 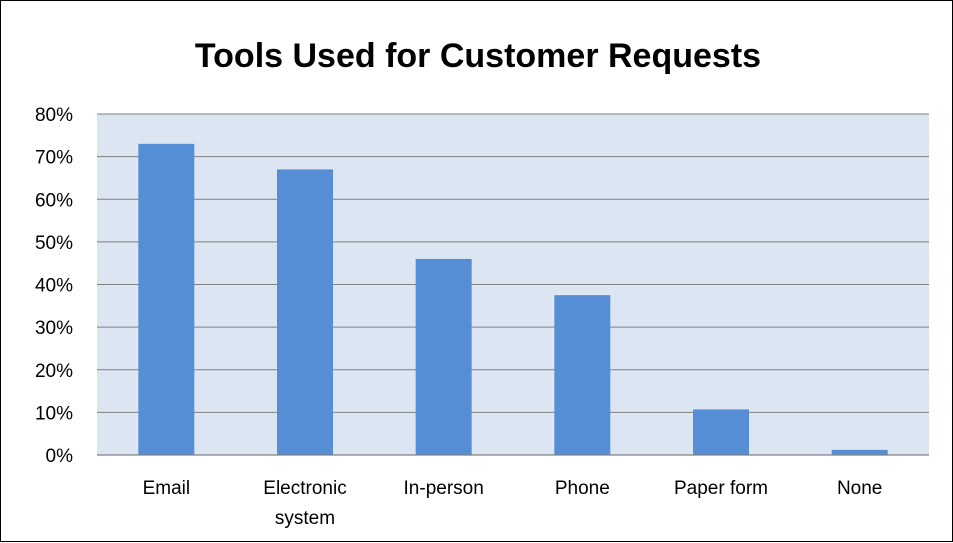 What do you see at coordinates (54, 328) in the screenshot?
I see `y-tick-label: 30%` at bounding box center [54, 328].